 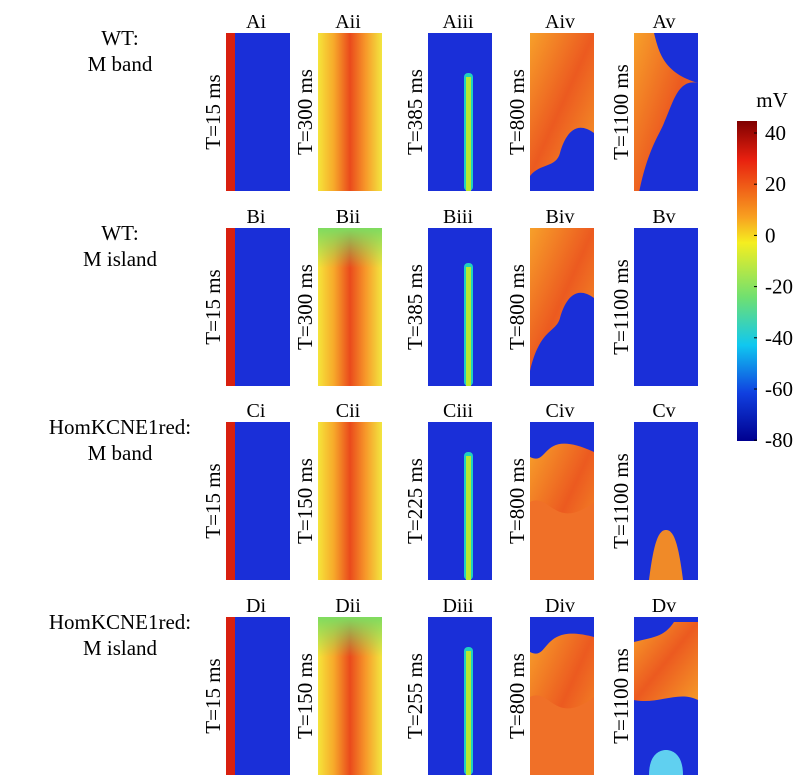 What do you see at coordinates (256, 606) in the screenshot?
I see `panel-label: Di` at bounding box center [256, 606].